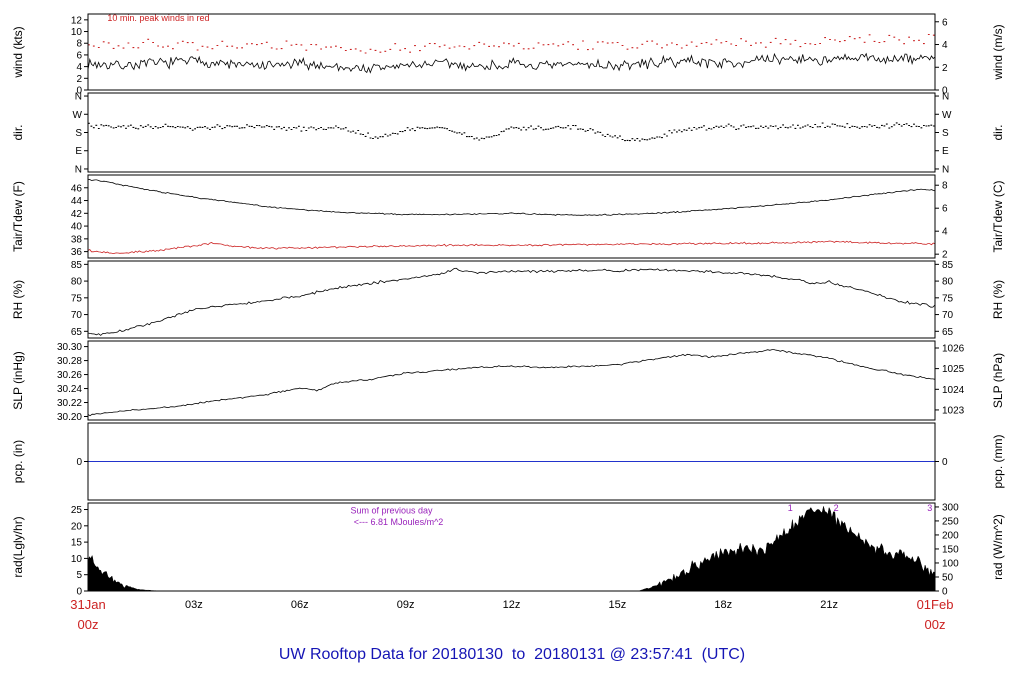 Image resolution: width=1024 pixels, height=700 pixels. Describe the element at coordinates (950, 507) in the screenshot. I see `ytick-label-right: 300` at that location.